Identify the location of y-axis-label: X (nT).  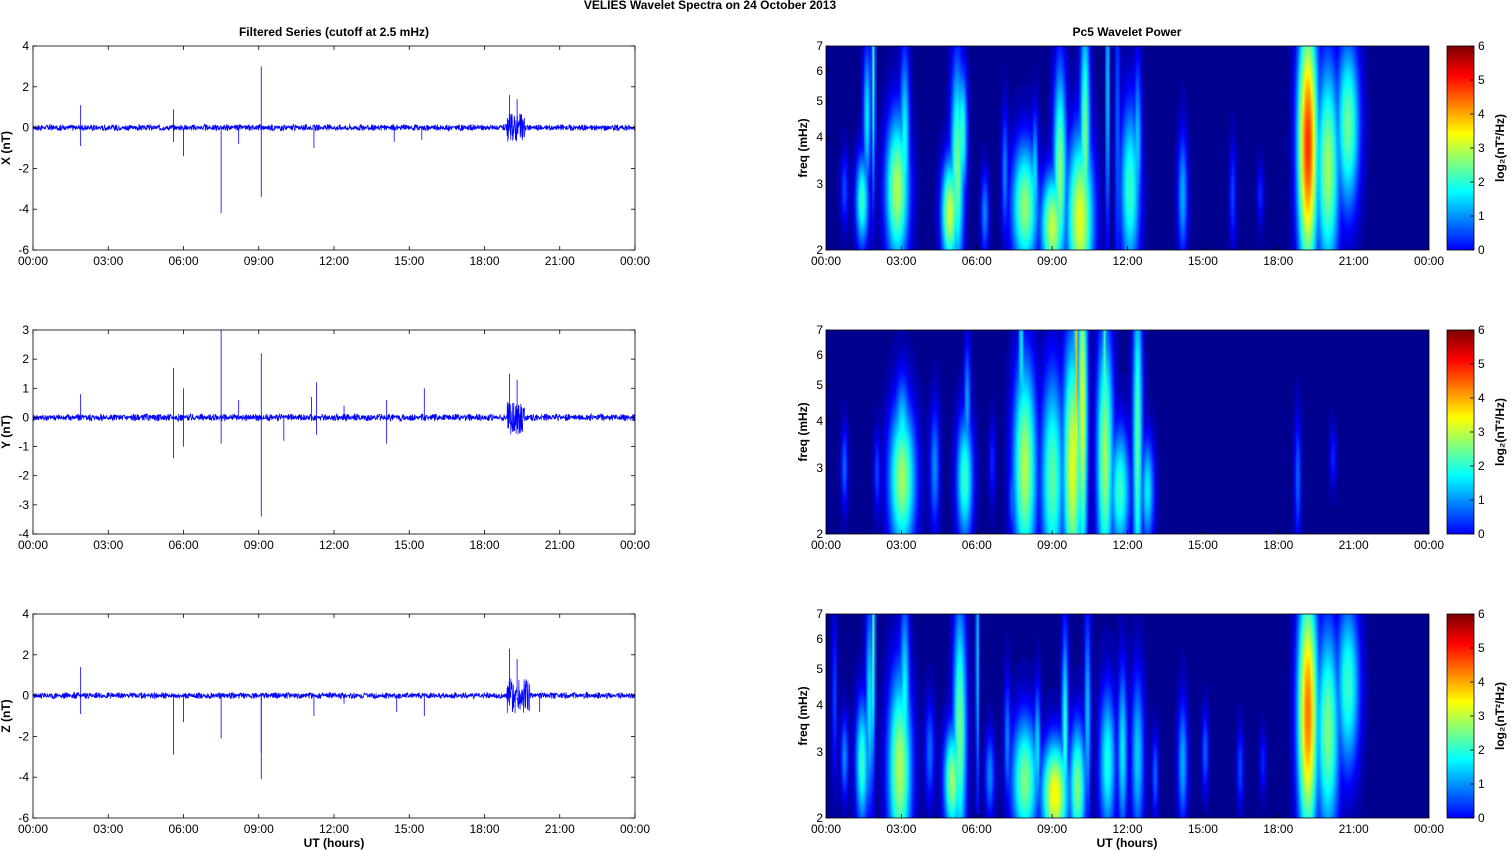
(6, 148).